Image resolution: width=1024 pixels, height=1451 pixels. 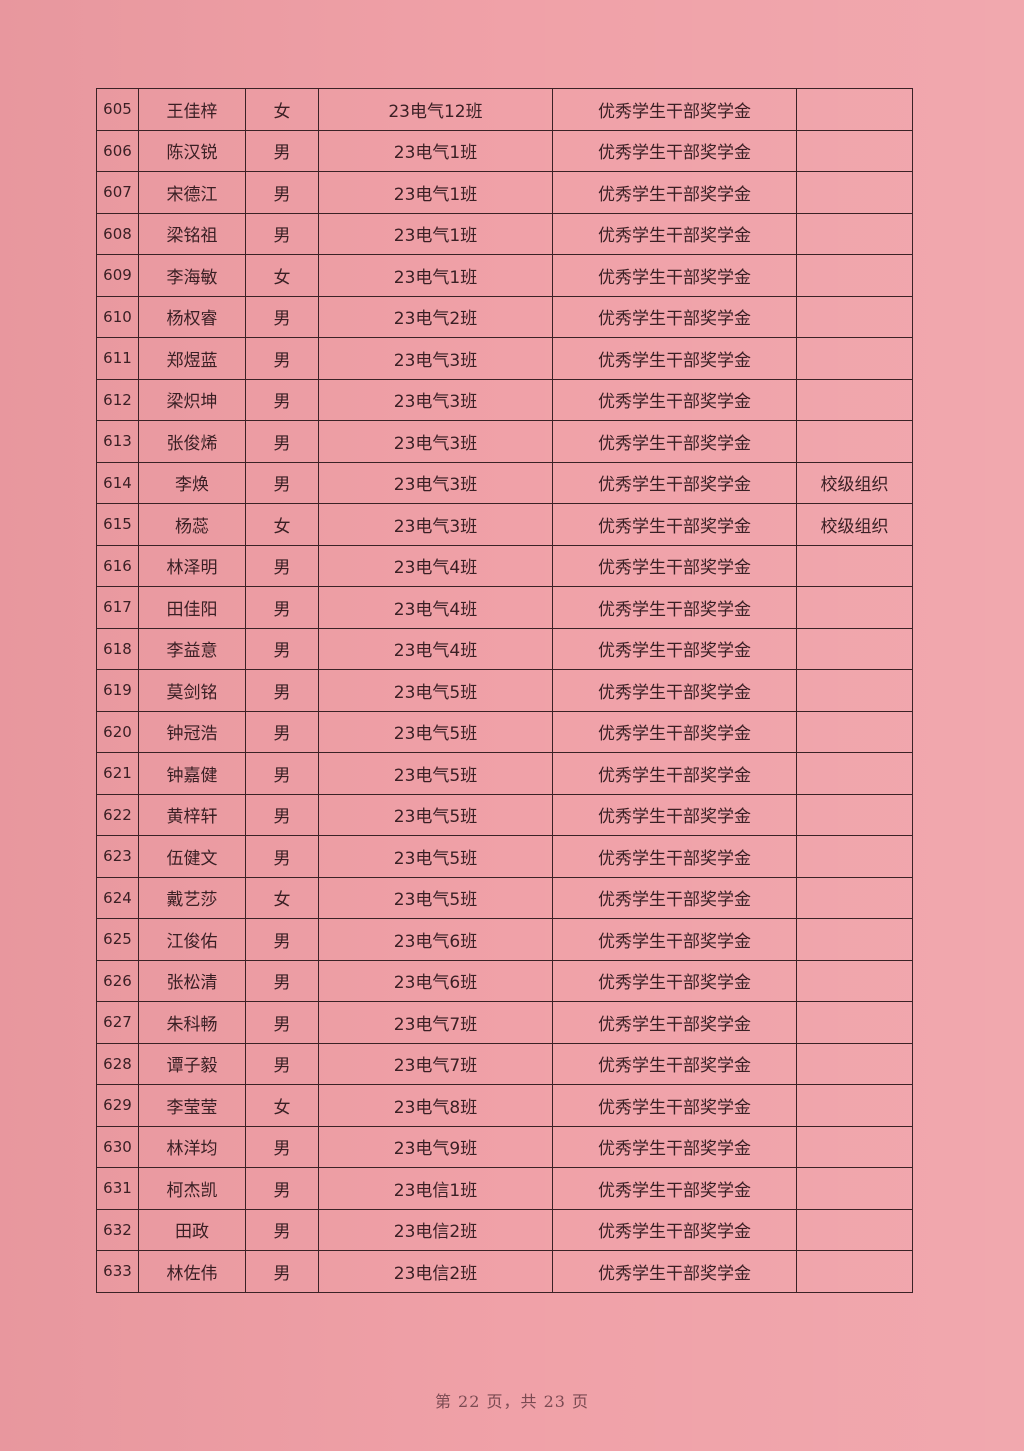 What do you see at coordinates (192, 358) in the screenshot?
I see `student-name-cell: 郑煜蓝` at bounding box center [192, 358].